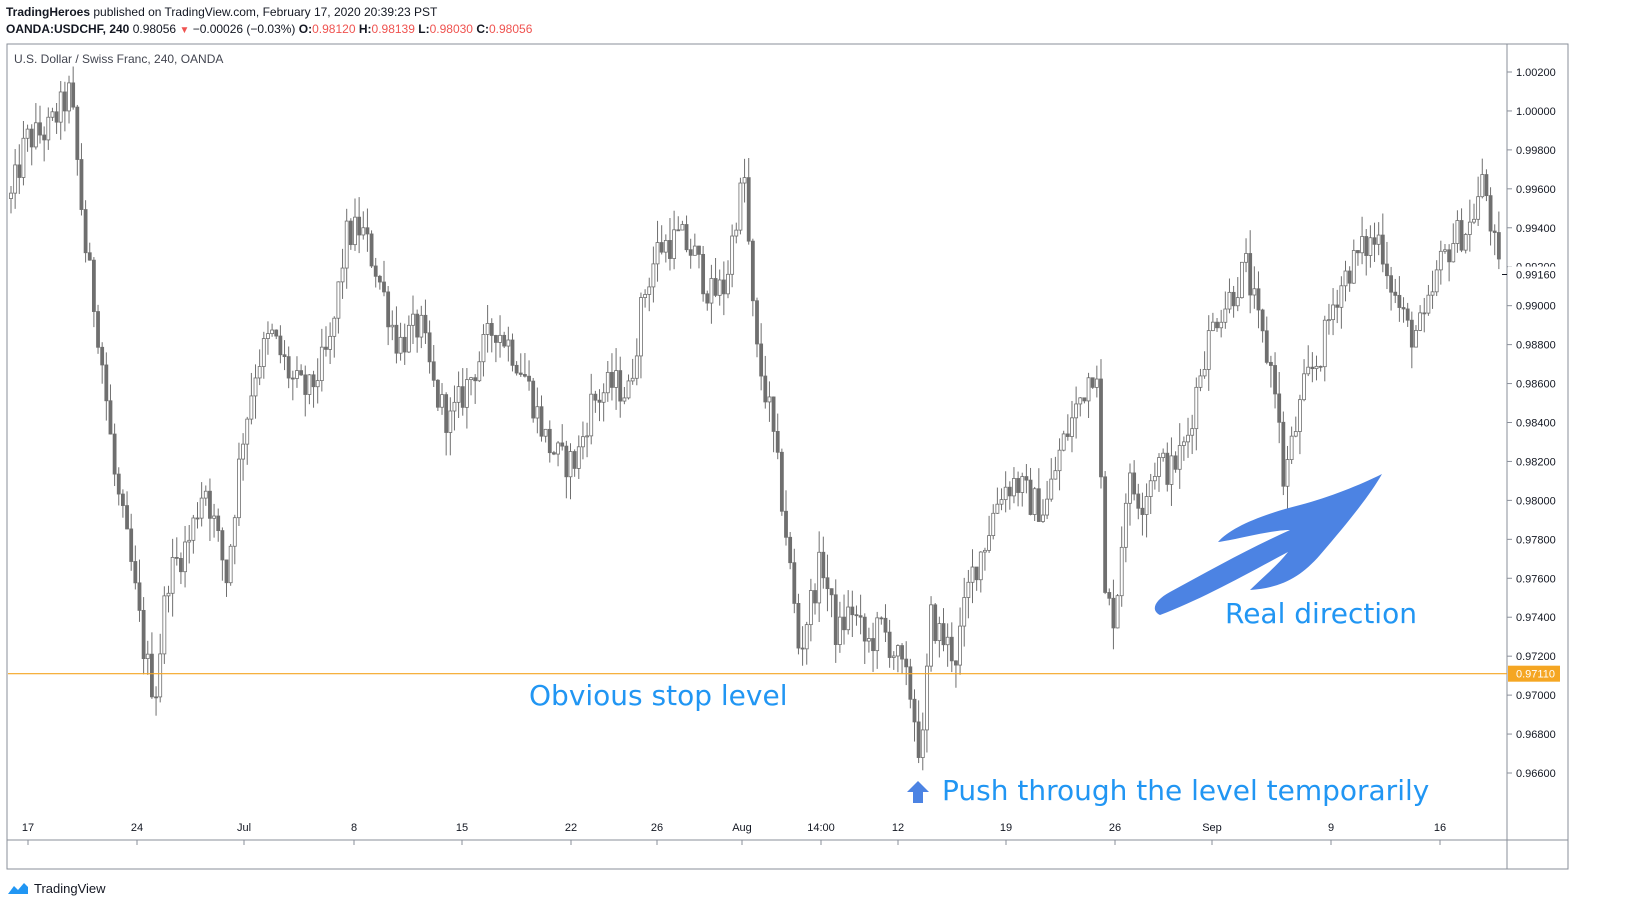 Image resolution: width=1627 pixels, height=907 pixels. I want to click on x-tick-label: 17, so click(28, 828).